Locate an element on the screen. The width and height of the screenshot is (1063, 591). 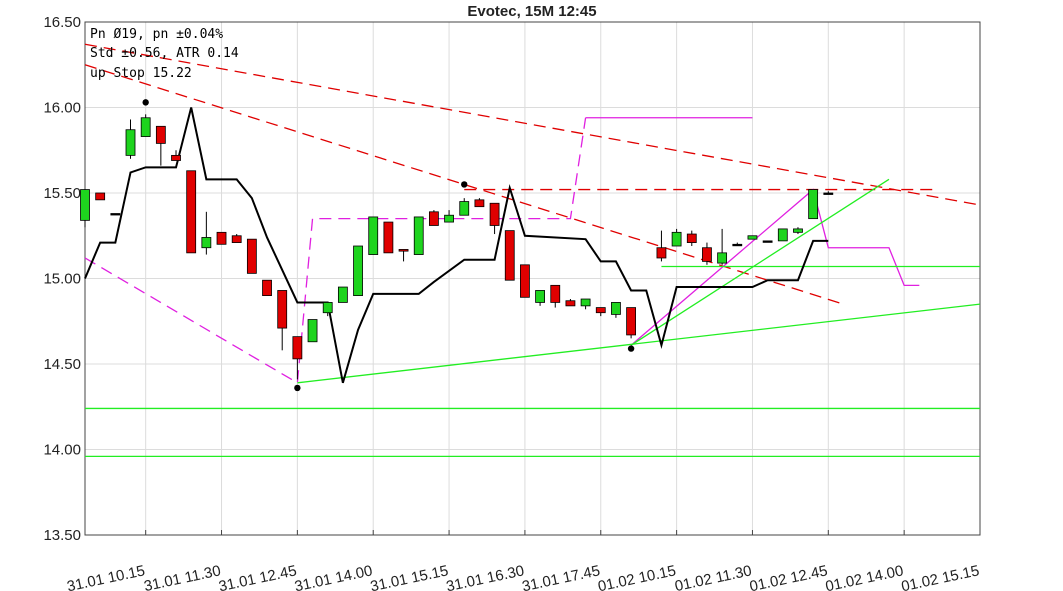
x-tick-label: 01.02 15.15 is located at coordinates (940, 576).